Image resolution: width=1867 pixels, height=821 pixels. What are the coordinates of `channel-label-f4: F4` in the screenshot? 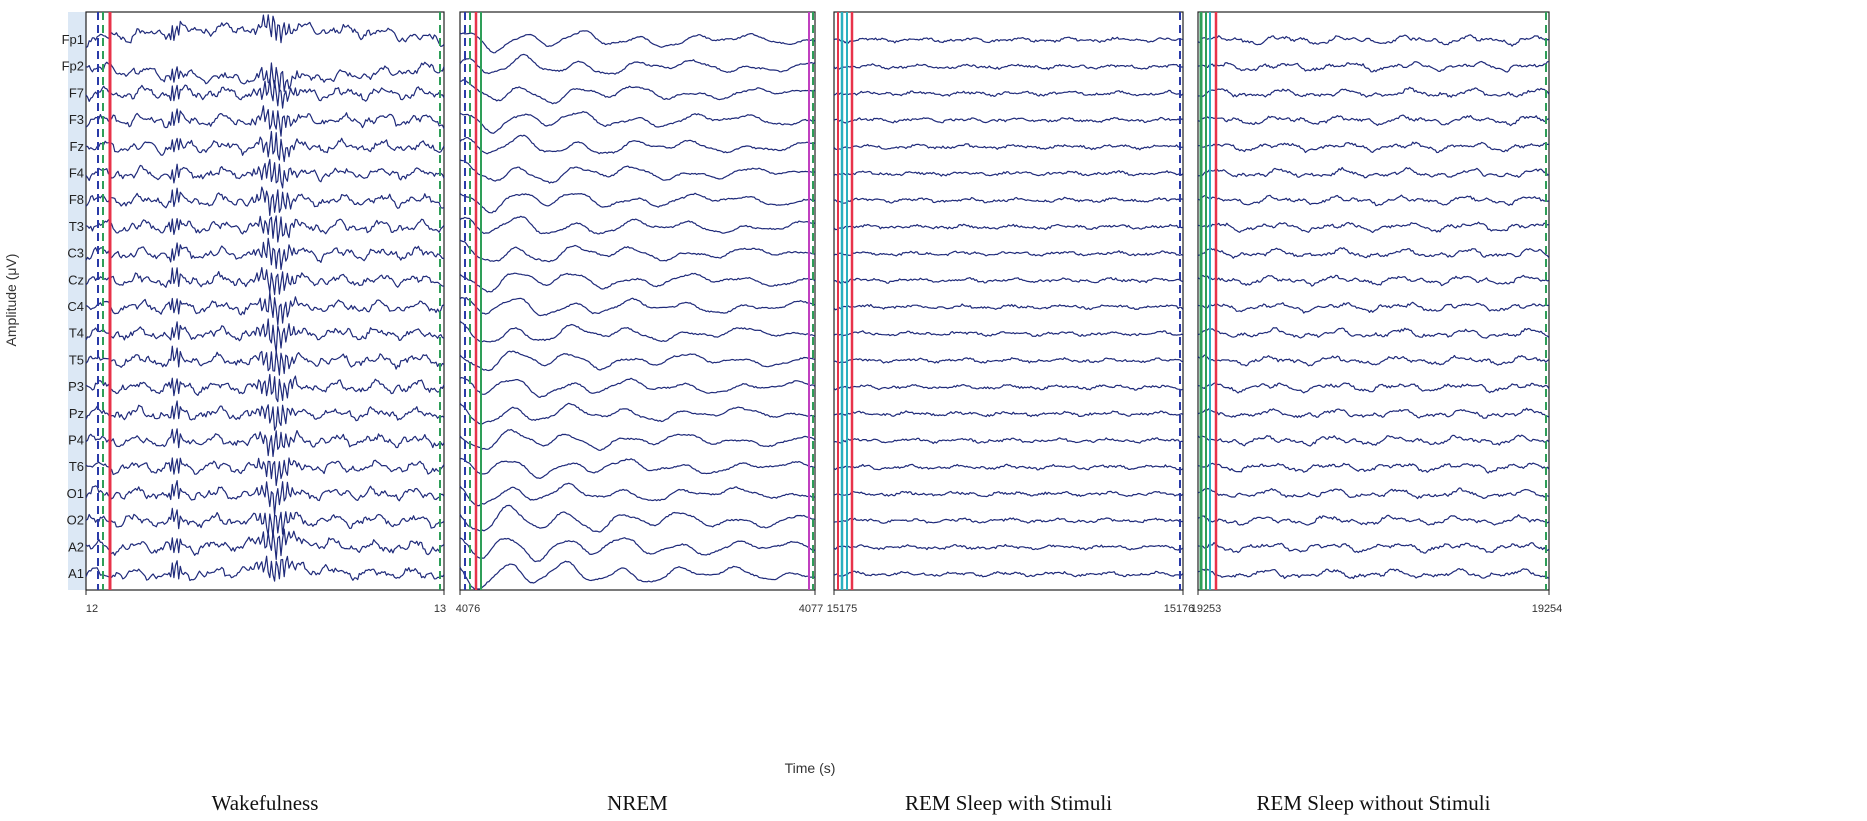 It's located at (76, 173).